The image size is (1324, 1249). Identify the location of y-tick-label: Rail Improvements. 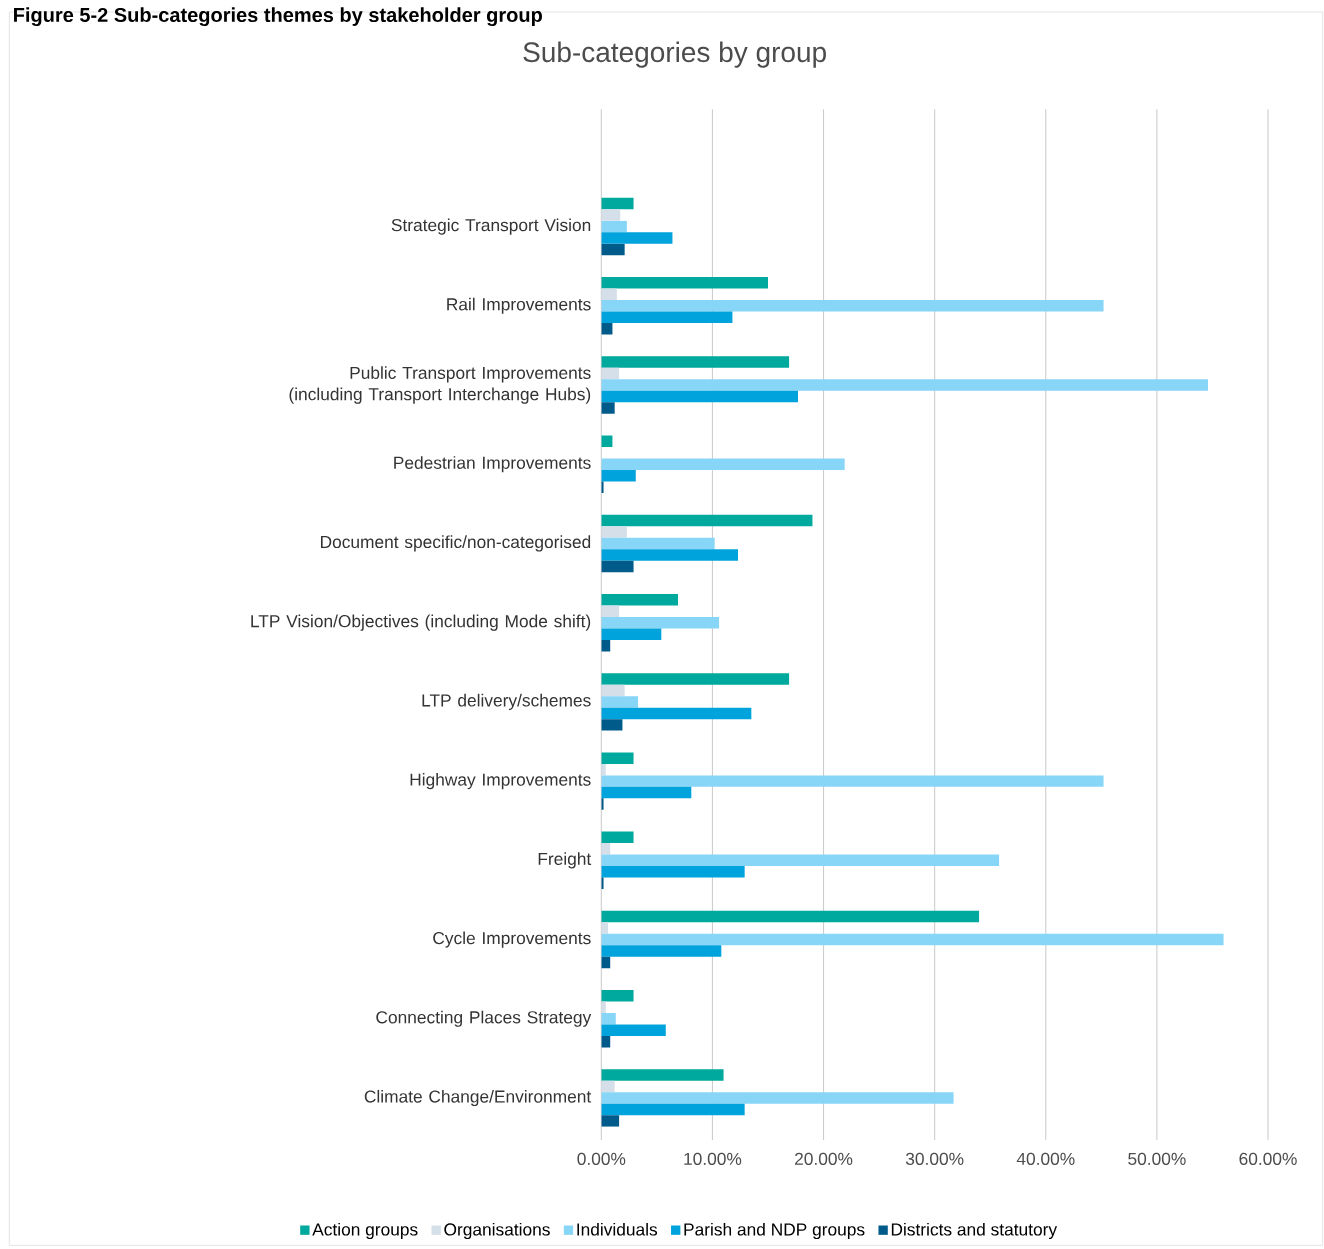
(519, 305).